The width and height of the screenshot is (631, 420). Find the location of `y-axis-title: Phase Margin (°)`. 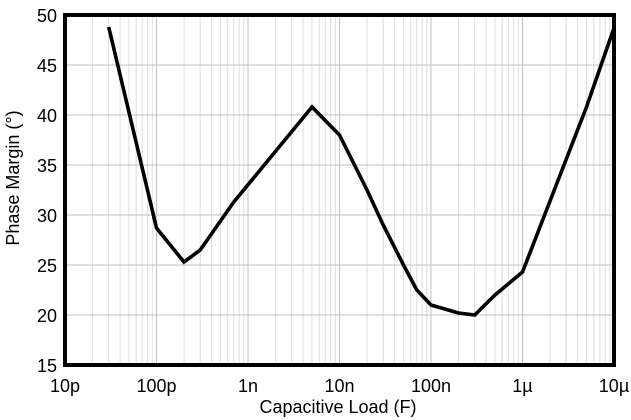

y-axis-title: Phase Margin (°) is located at coordinates (13, 177).